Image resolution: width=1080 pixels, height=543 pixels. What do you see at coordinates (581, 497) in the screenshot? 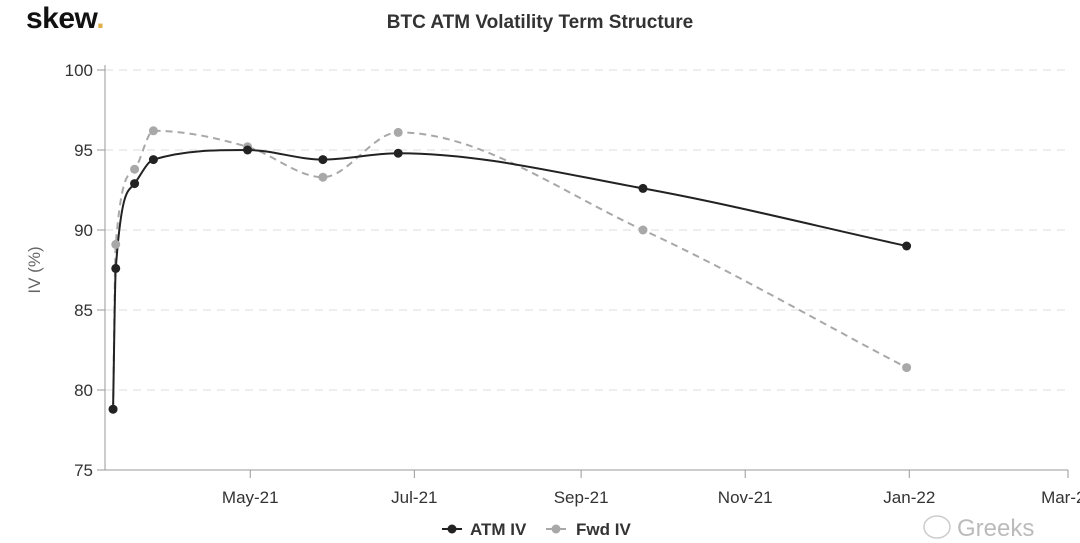
I see `x-tick-label: Sep-21` at bounding box center [581, 497].